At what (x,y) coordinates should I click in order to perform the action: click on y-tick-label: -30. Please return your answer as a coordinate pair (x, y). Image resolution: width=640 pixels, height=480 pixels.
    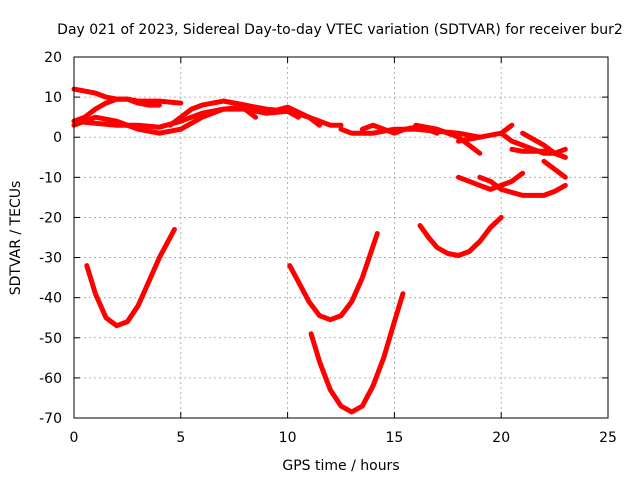
    Looking at the image, I should click on (50, 259).